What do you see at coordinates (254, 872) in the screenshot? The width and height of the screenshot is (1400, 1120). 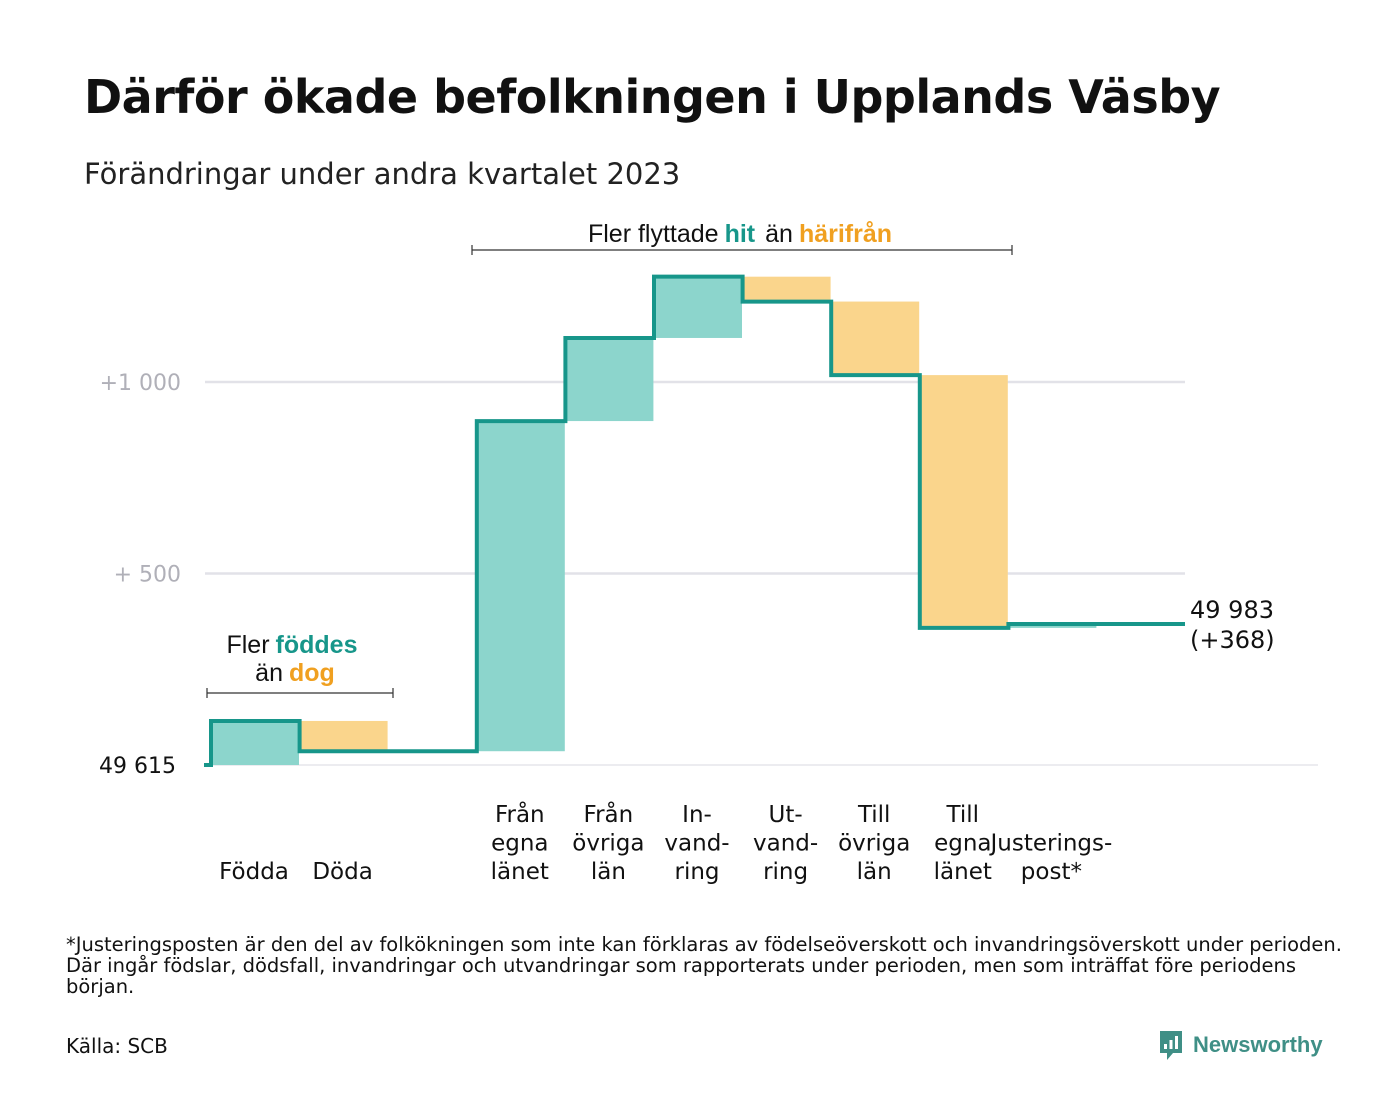 I see `category-label: Födda` at bounding box center [254, 872].